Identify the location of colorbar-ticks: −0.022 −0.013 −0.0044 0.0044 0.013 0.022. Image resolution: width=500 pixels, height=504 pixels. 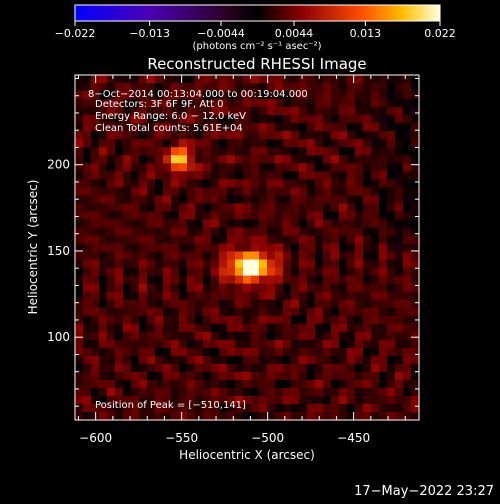
(255, 30).